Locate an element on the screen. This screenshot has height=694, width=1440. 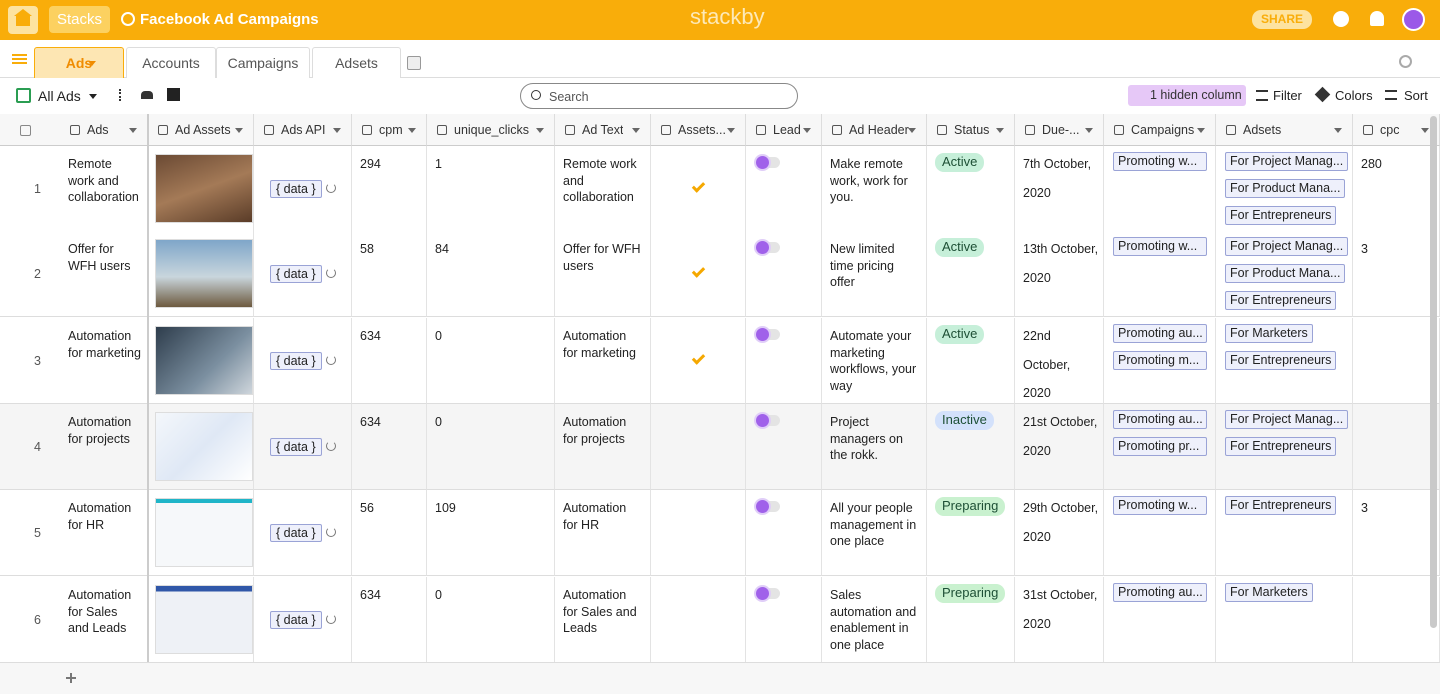
home-button is located at coordinates (23, 20).